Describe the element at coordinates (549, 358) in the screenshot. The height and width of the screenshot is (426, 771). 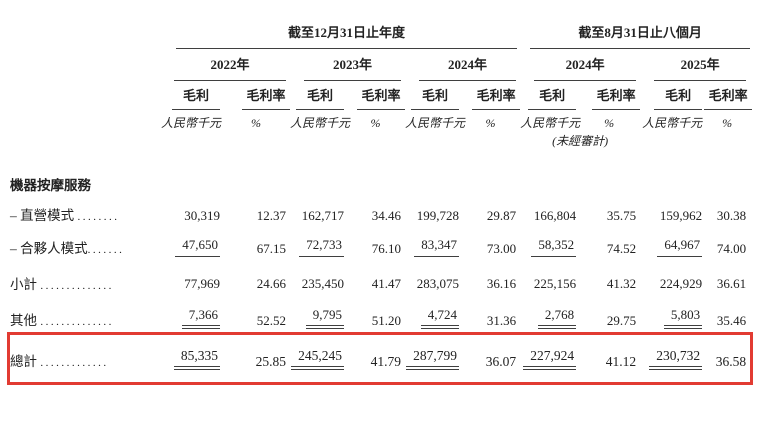
I see `gross-profit-value: 227,924` at that location.